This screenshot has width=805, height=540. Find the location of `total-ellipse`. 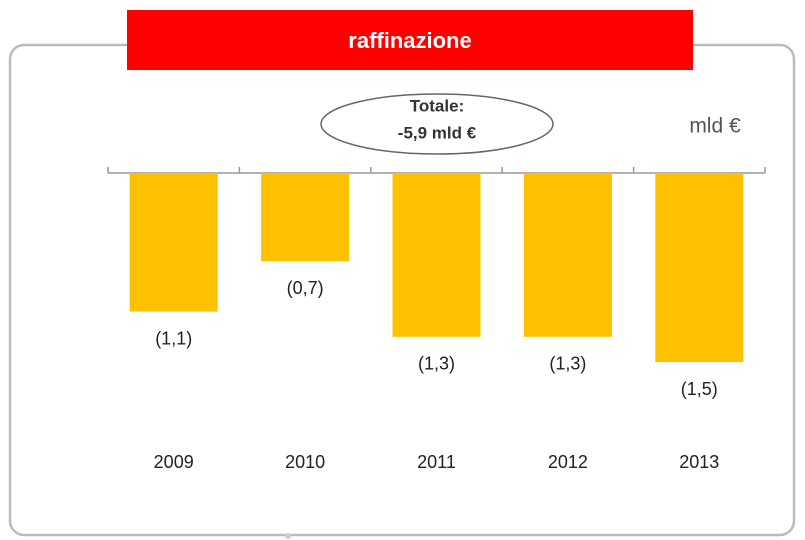

total-ellipse is located at coordinates (437, 124).